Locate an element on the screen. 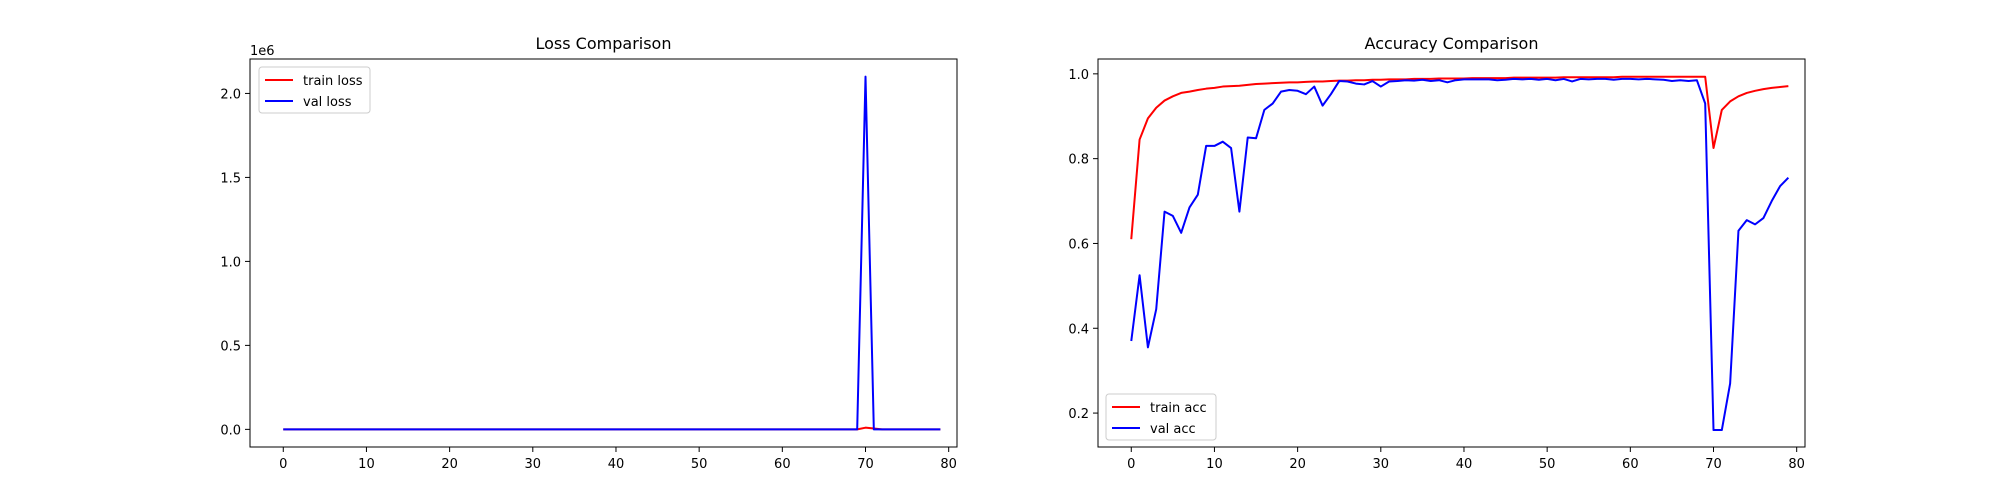 Image resolution: width=2000 pixels, height=500 pixels. loss-x-tick-label: 20 is located at coordinates (449, 464).